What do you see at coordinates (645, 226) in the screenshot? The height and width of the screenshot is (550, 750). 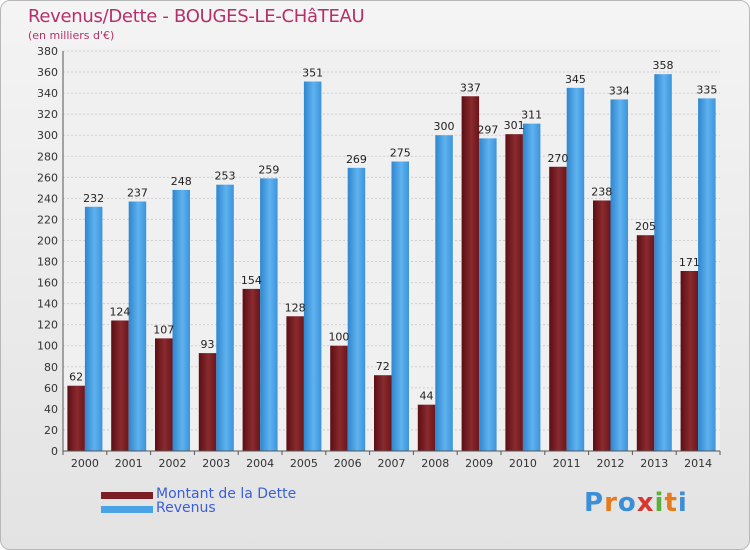 I see `data-label-dette: 205` at bounding box center [645, 226].